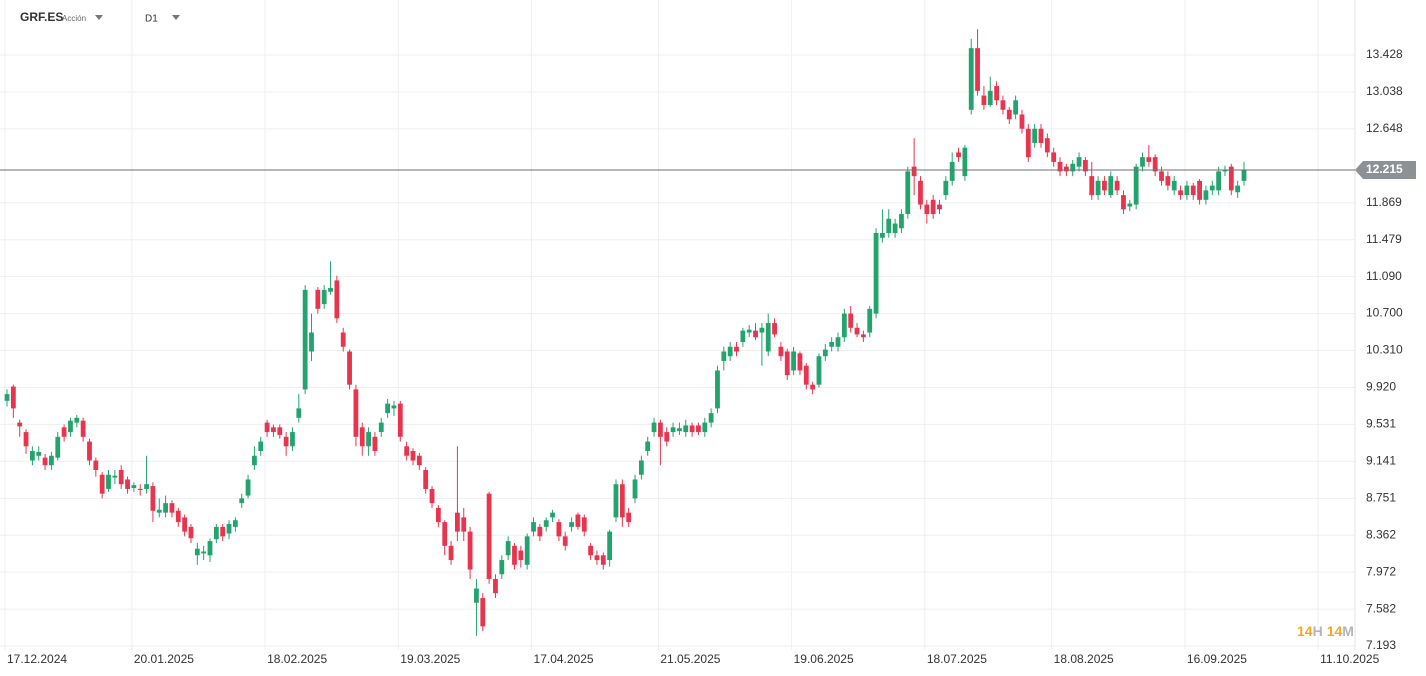 This screenshot has width=1426, height=676. I want to click on y-tick-label: 11.090, so click(1384, 276).